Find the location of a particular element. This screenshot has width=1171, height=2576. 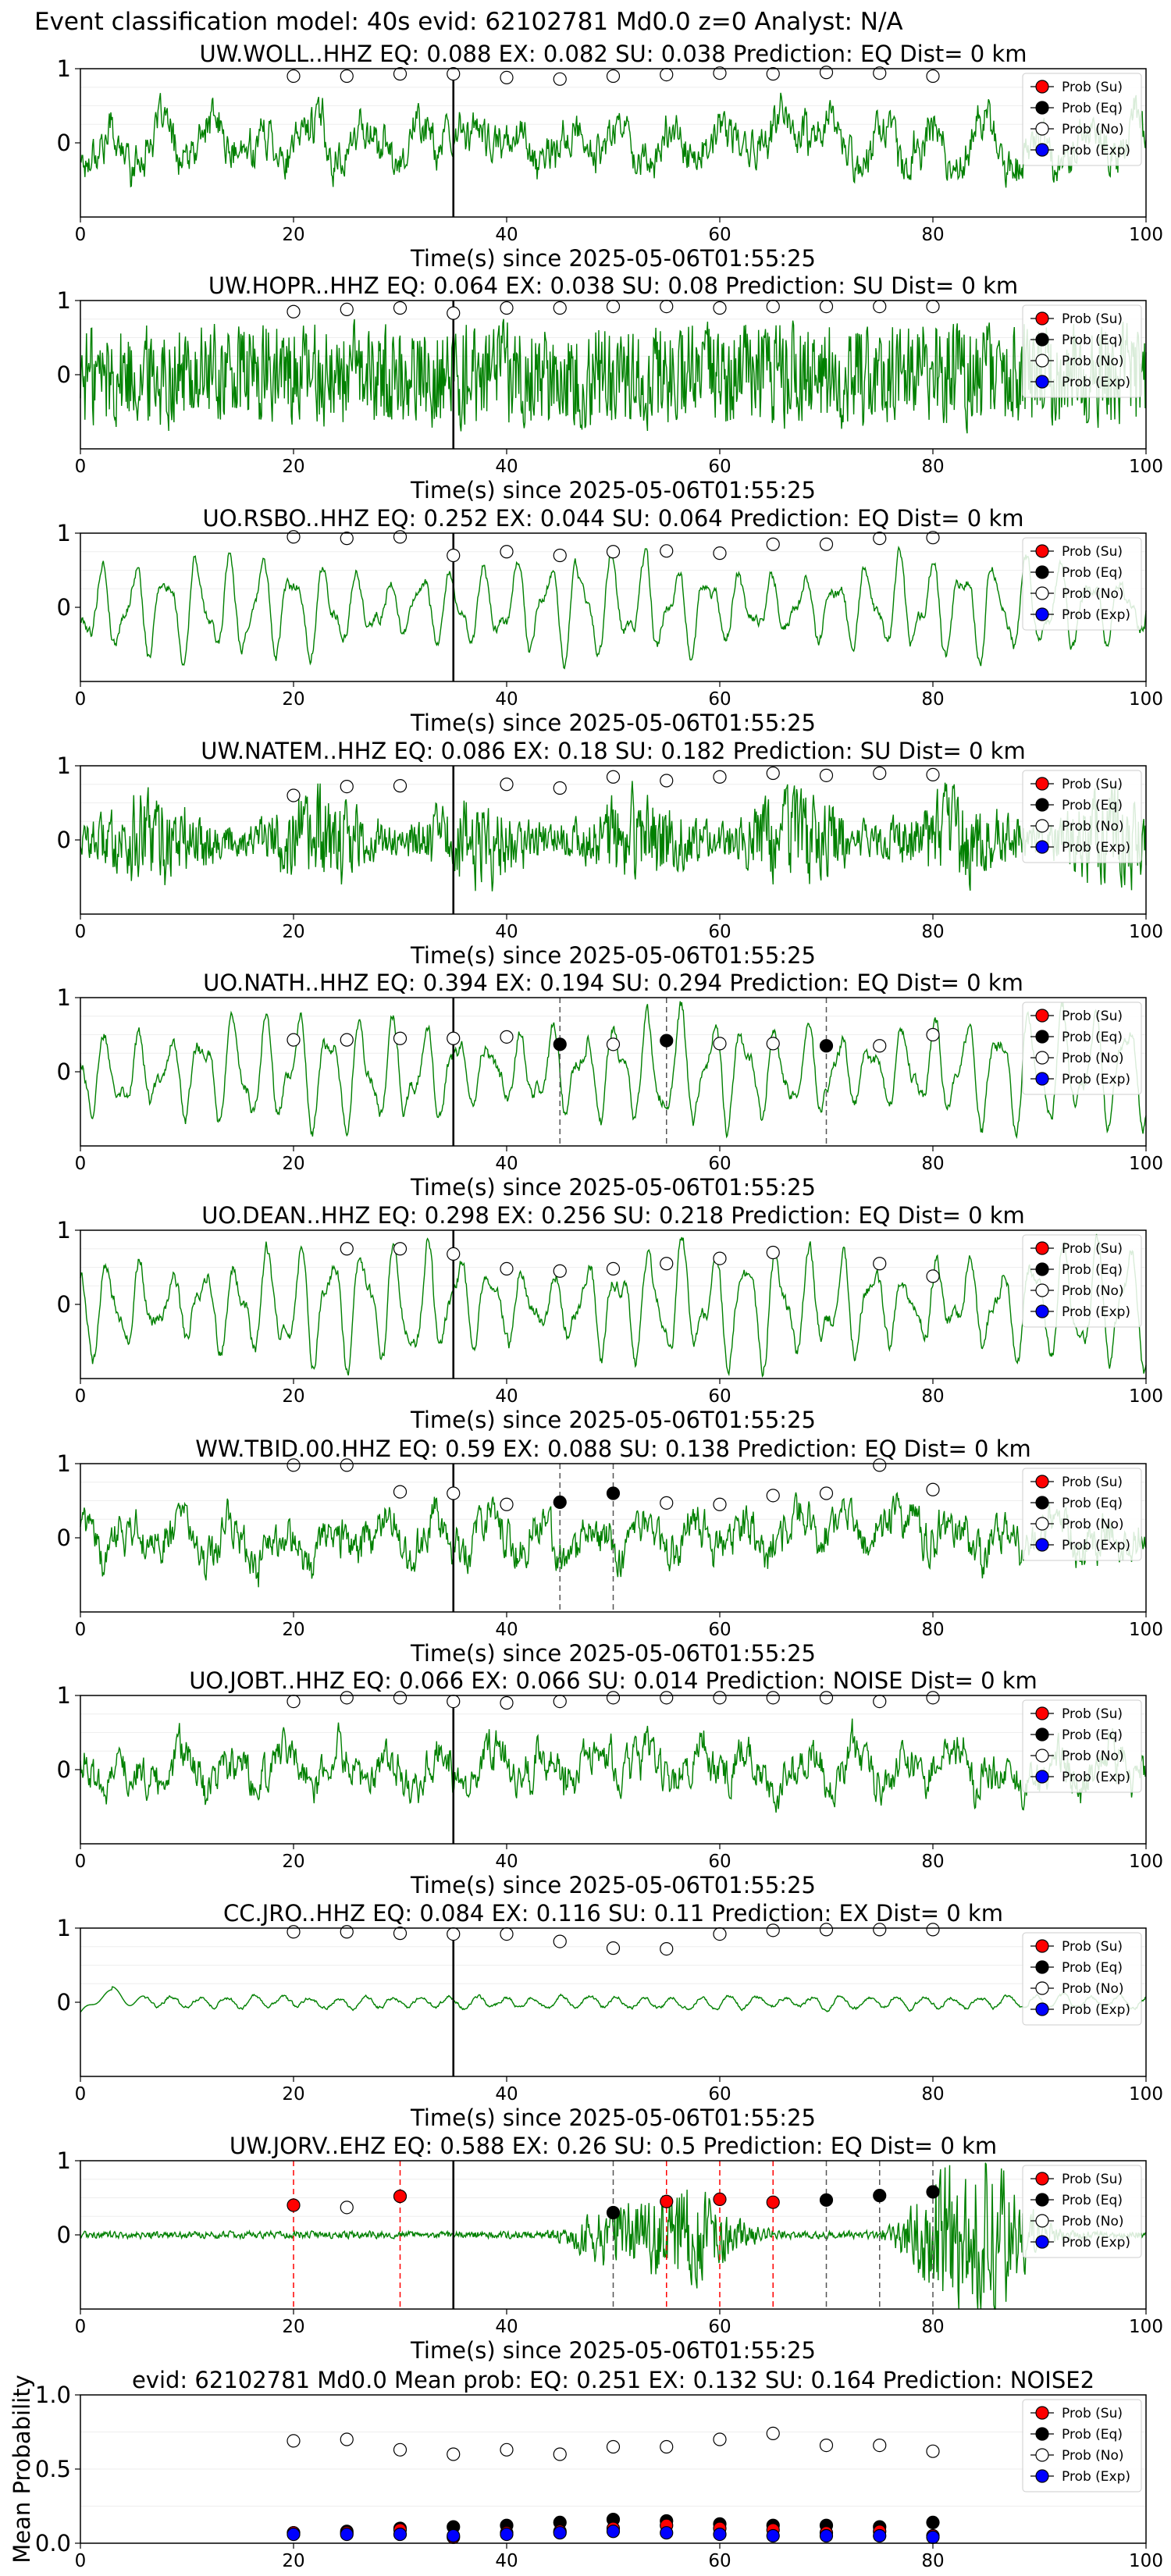

prob-marker-su is located at coordinates (294, 2205).